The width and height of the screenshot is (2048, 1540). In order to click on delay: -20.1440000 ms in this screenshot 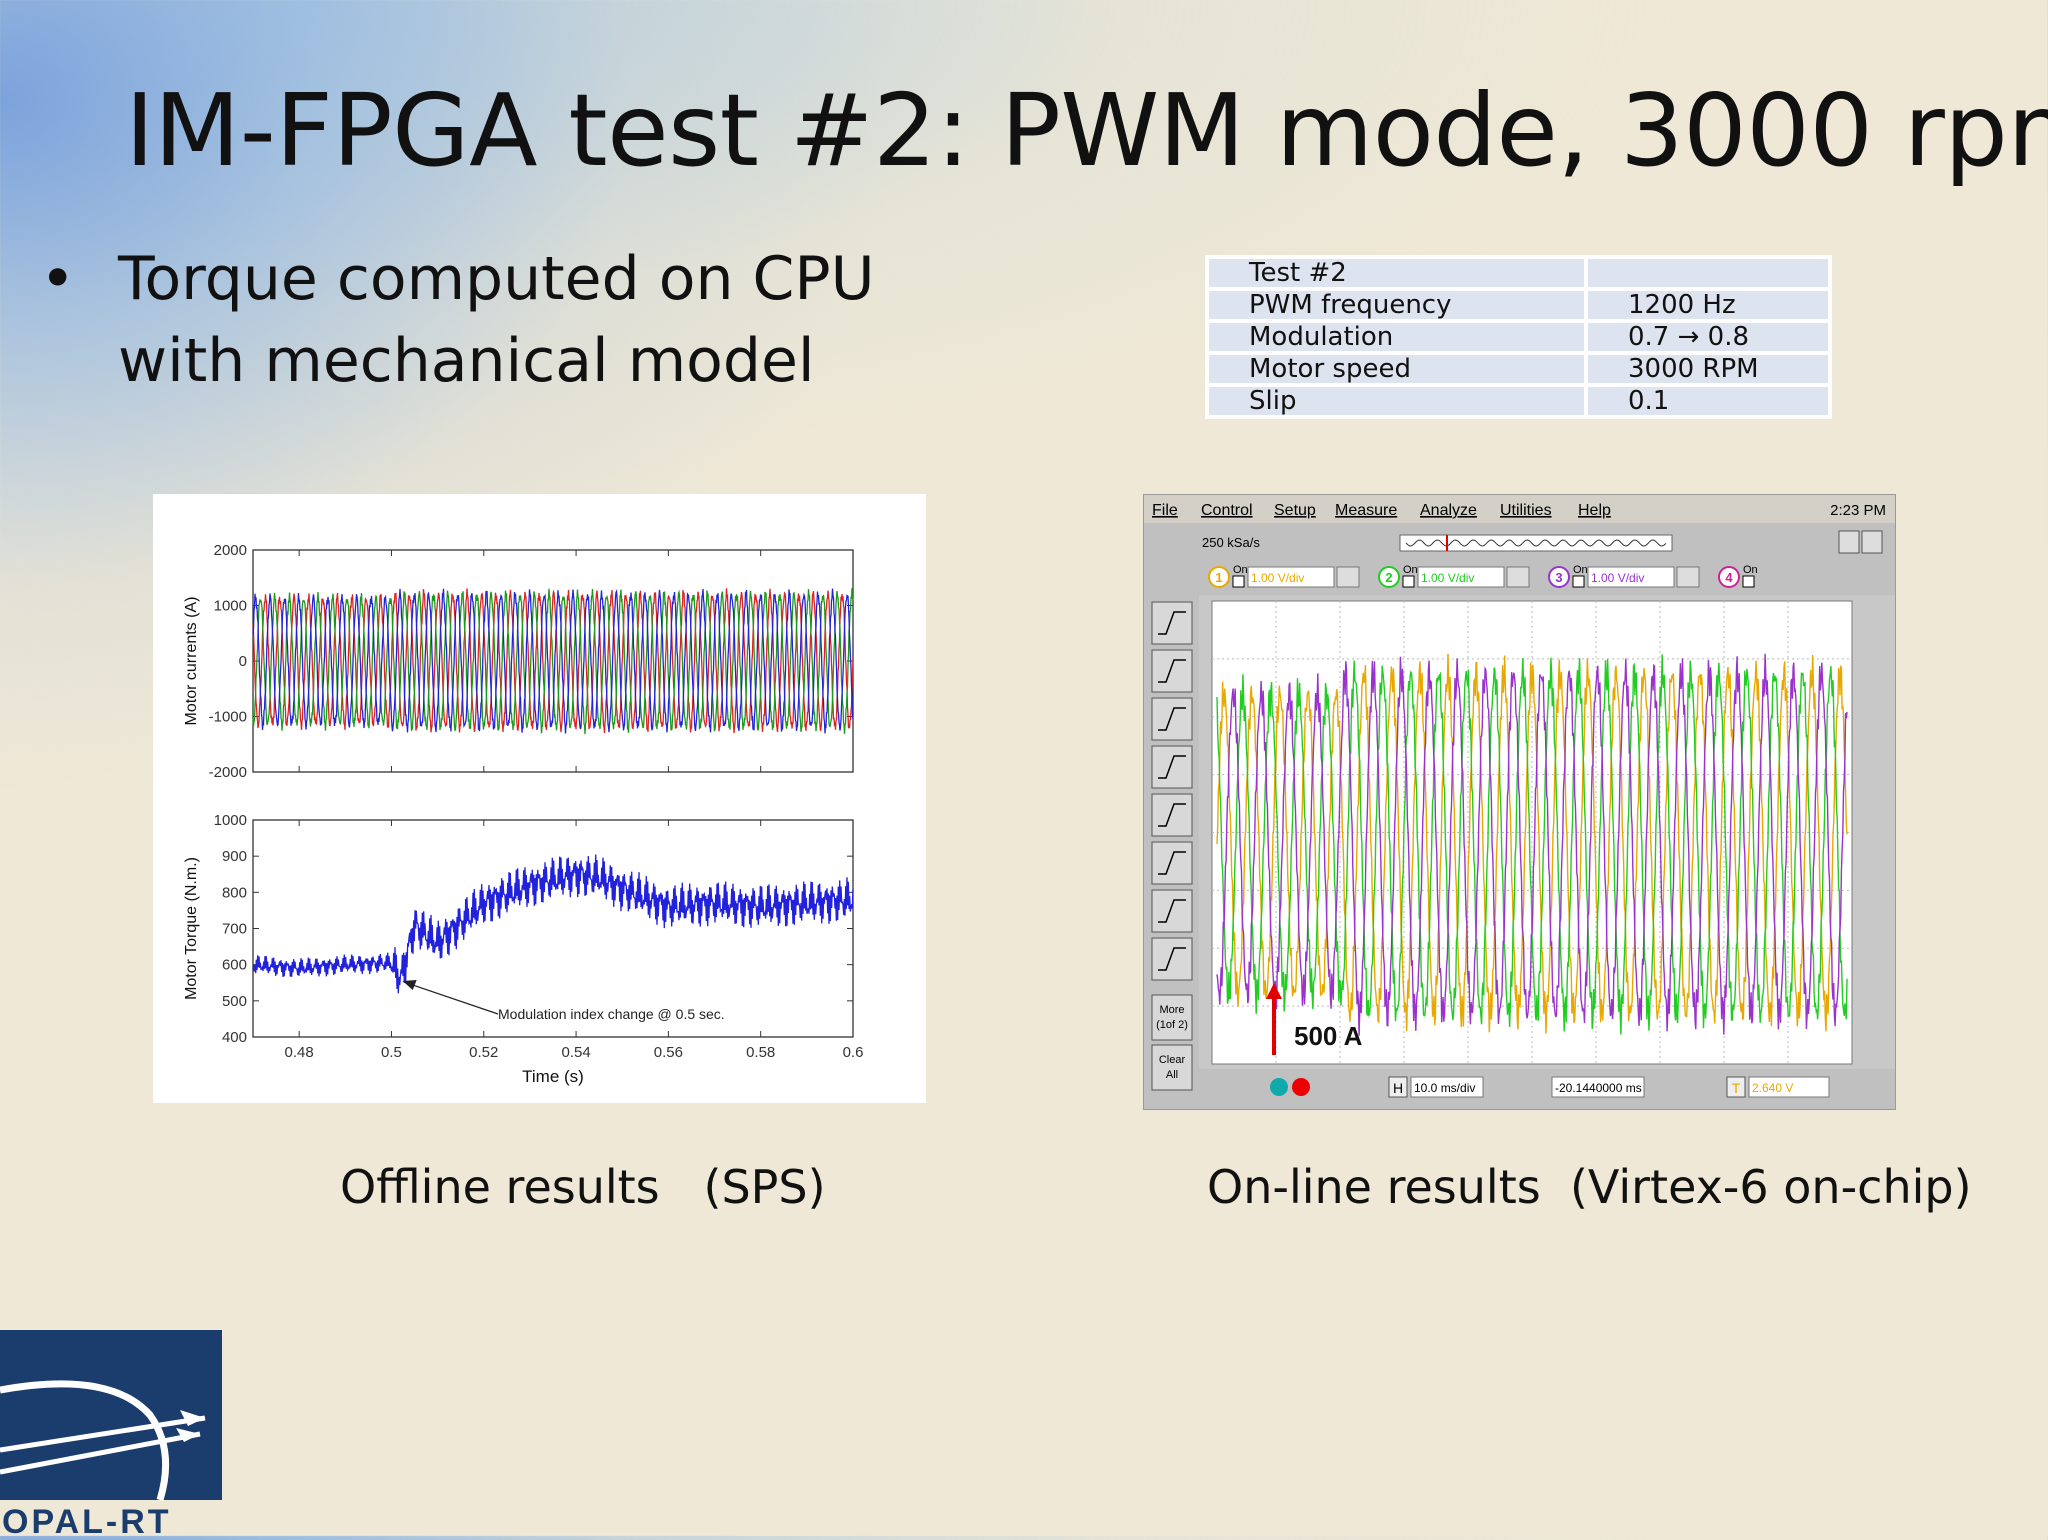, I will do `click(1598, 1088)`.